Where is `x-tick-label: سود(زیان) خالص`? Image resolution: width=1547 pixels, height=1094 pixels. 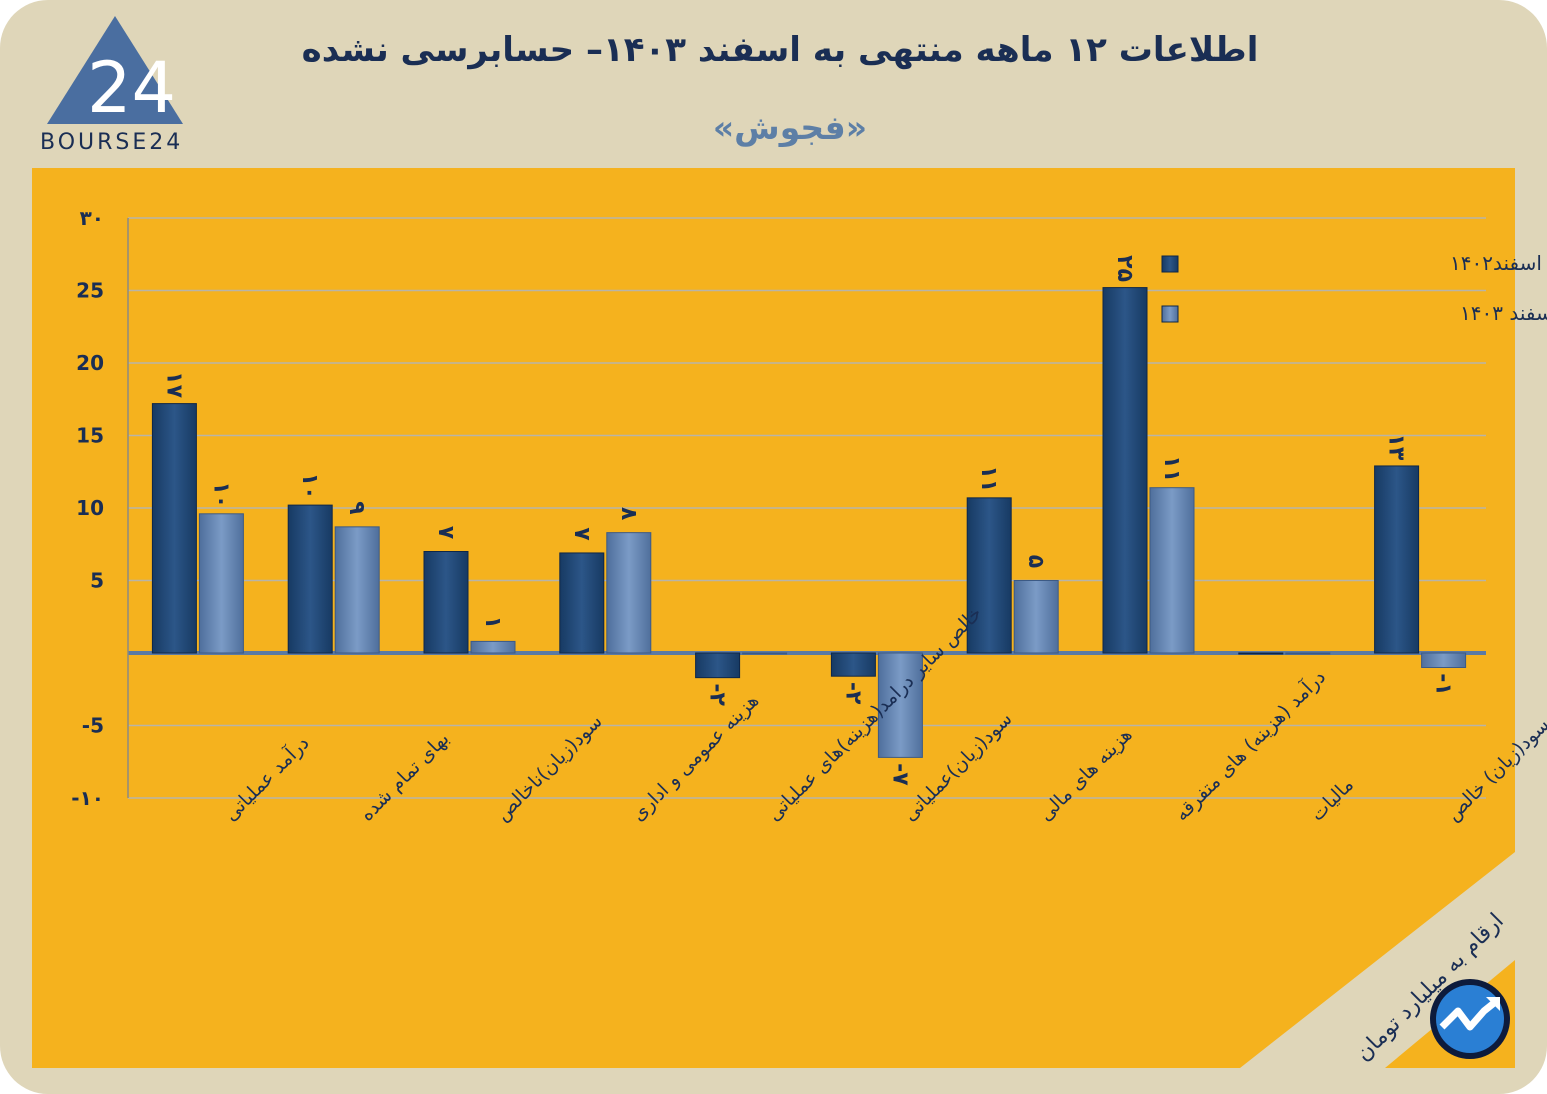
x-tick-label: سود(زیان) خالص is located at coordinates (1494, 770).